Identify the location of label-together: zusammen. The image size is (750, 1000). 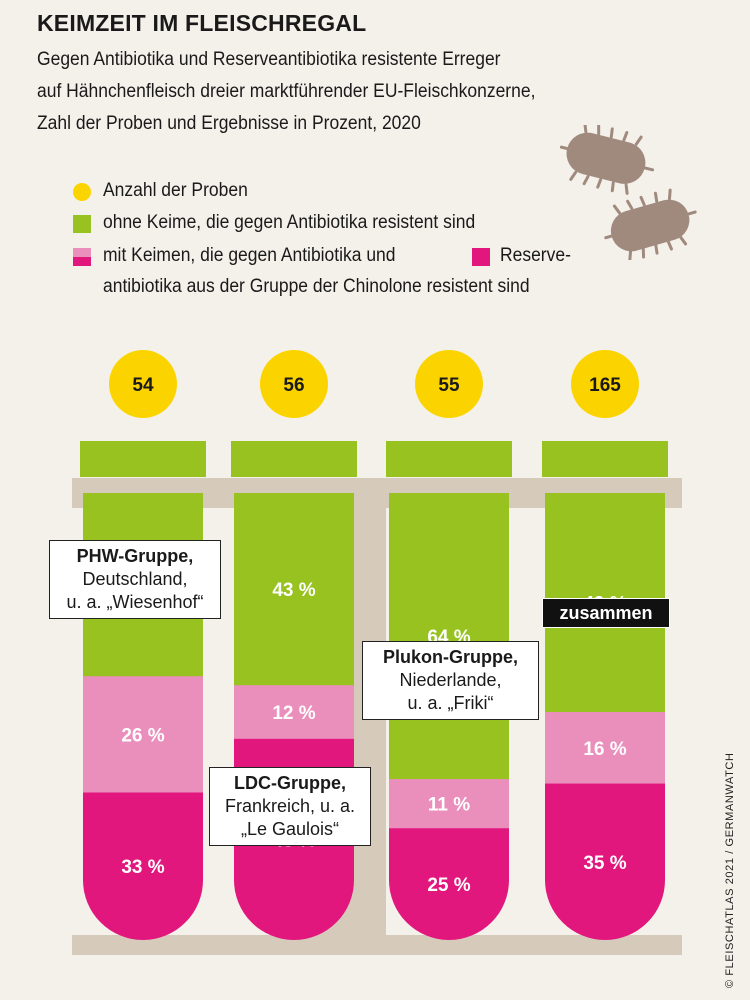
(606, 613).